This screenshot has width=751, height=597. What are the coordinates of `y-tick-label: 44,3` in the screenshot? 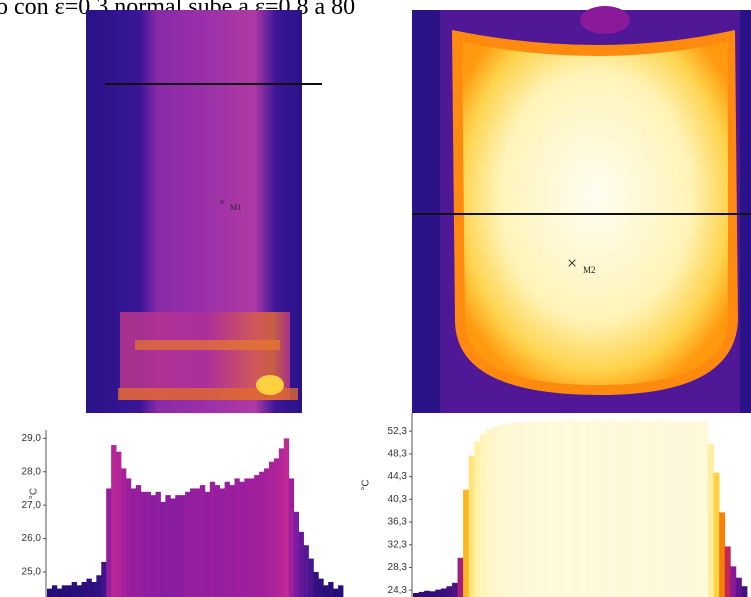 It's located at (398, 476).